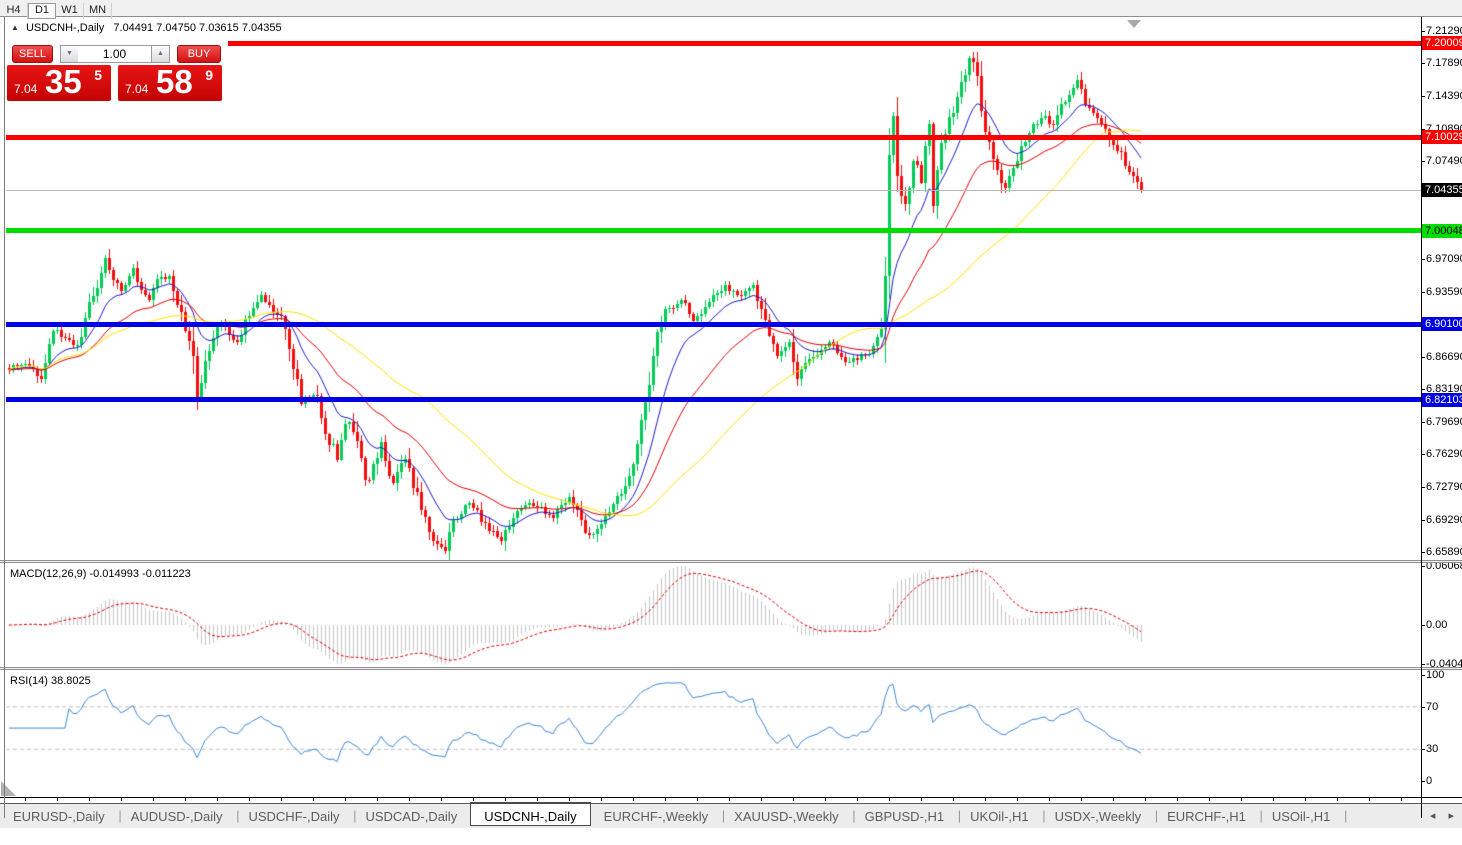 The image size is (1462, 845). Describe the element at coordinates (197, 28) in the screenshot. I see `ohlc-values: 7.04491 7.04750 7.03615 7.04355` at that location.